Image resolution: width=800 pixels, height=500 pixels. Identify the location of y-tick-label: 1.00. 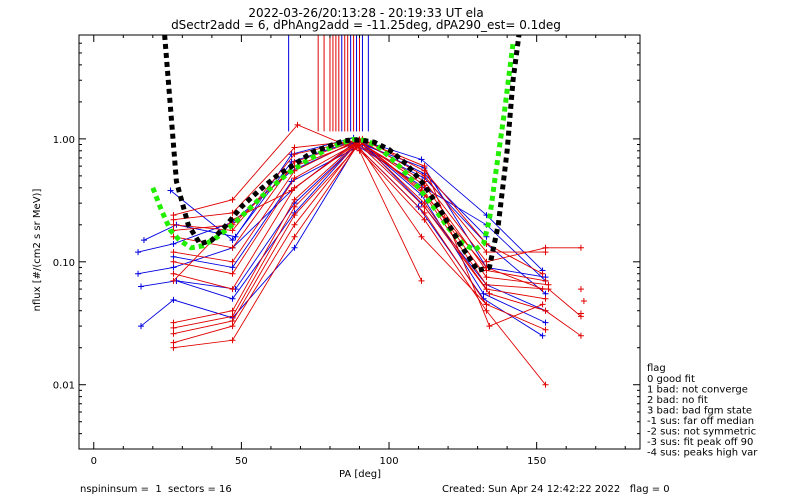
(64, 140).